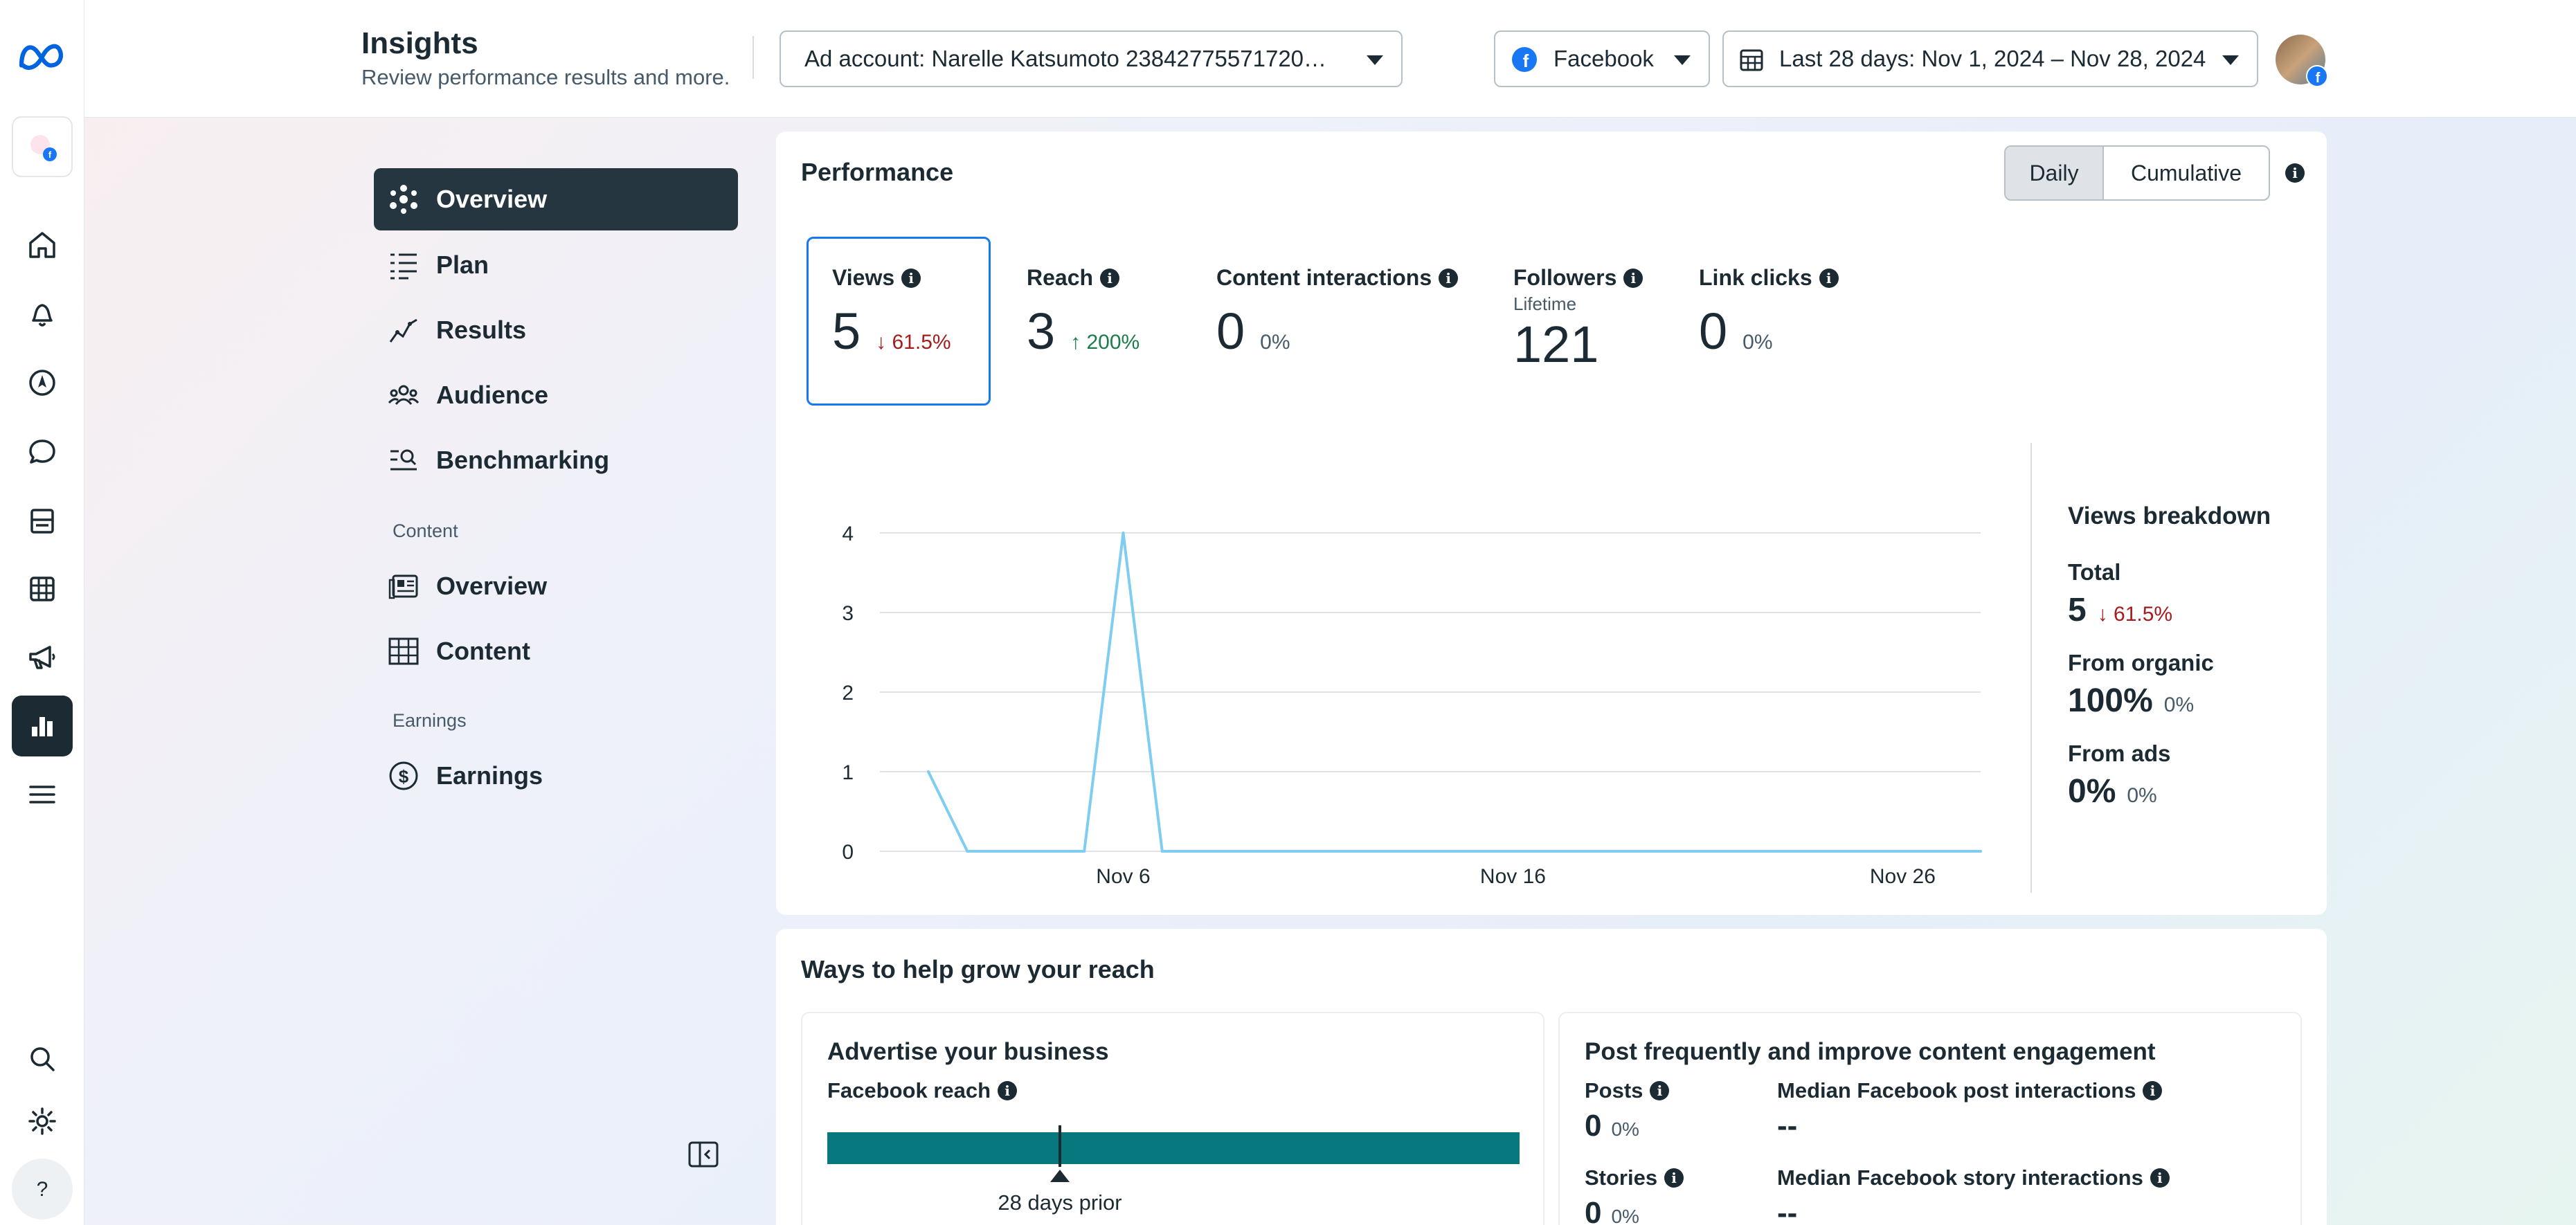 The image size is (2576, 1225). What do you see at coordinates (1105, 342) in the screenshot?
I see `metric-delta: ↑ 200%` at bounding box center [1105, 342].